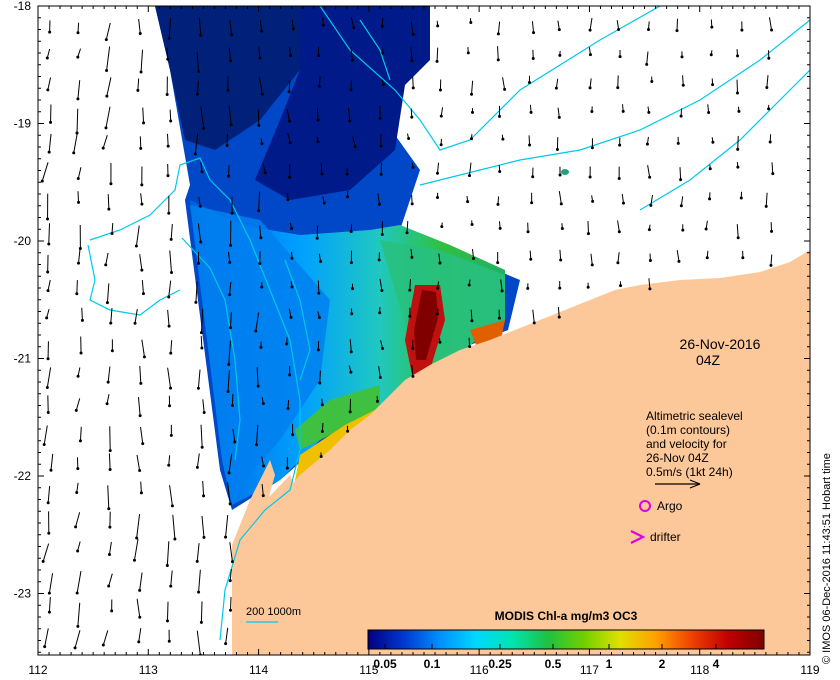  What do you see at coordinates (385, 664) in the screenshot?
I see `colorbar-tick-label: 0.05` at bounding box center [385, 664].